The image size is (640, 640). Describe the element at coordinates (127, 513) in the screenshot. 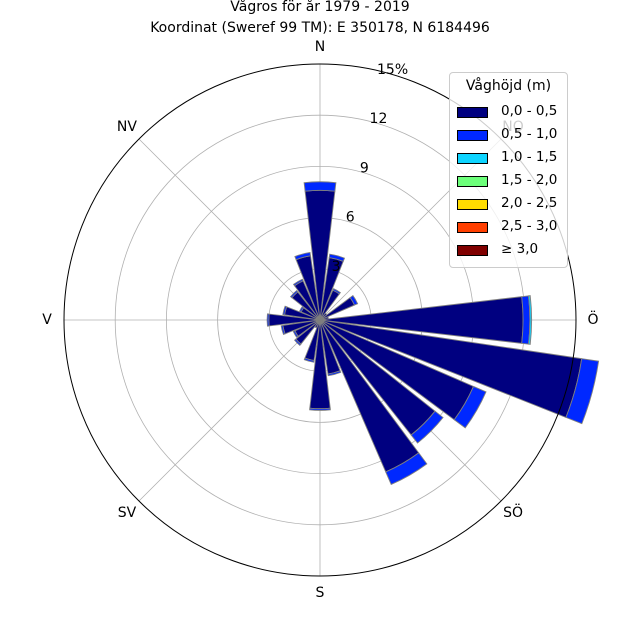

I see `direction-label: SV` at that location.